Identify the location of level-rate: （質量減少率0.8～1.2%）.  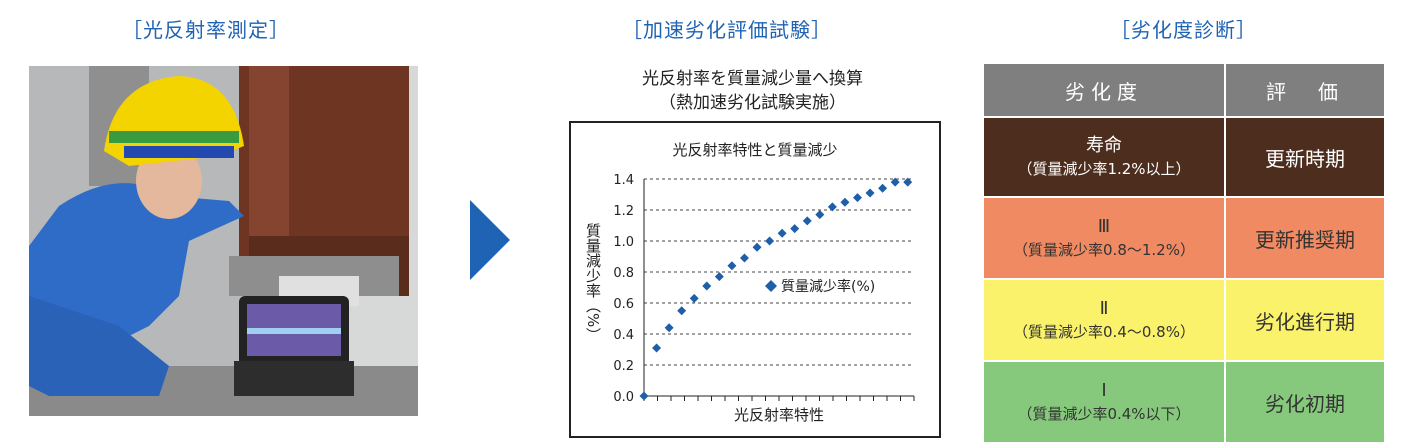
(1104, 250).